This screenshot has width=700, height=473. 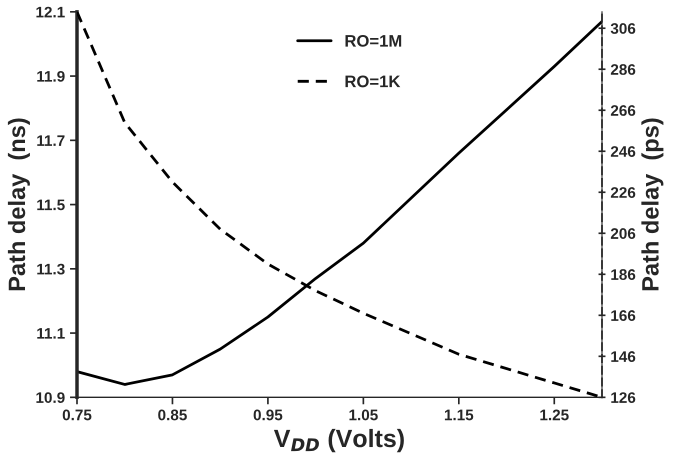 What do you see at coordinates (623, 28) in the screenshot?
I see `y2-tick-label: 306` at bounding box center [623, 28].